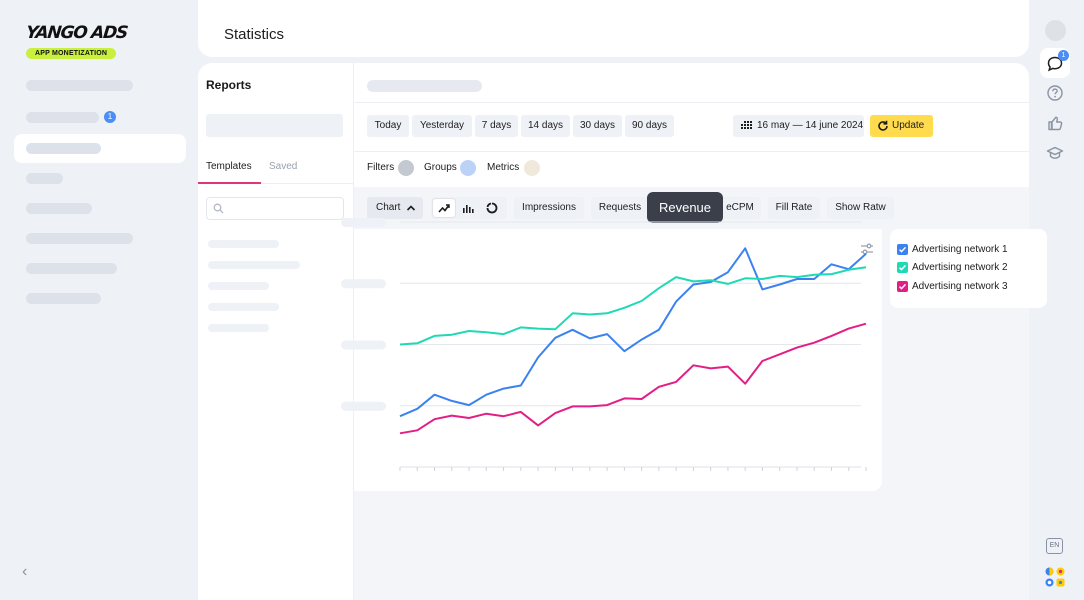 Image resolution: width=1084 pixels, height=600 pixels. Describe the element at coordinates (960, 286) in the screenshot. I see `legend-label: Advertising network 3` at that location.